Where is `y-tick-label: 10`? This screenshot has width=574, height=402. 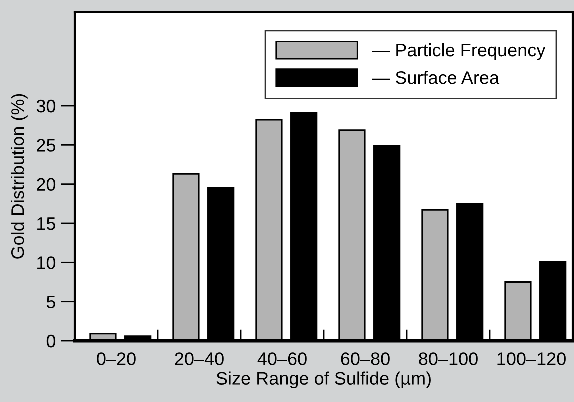 y-tick-label: 10 is located at coordinates (47, 263).